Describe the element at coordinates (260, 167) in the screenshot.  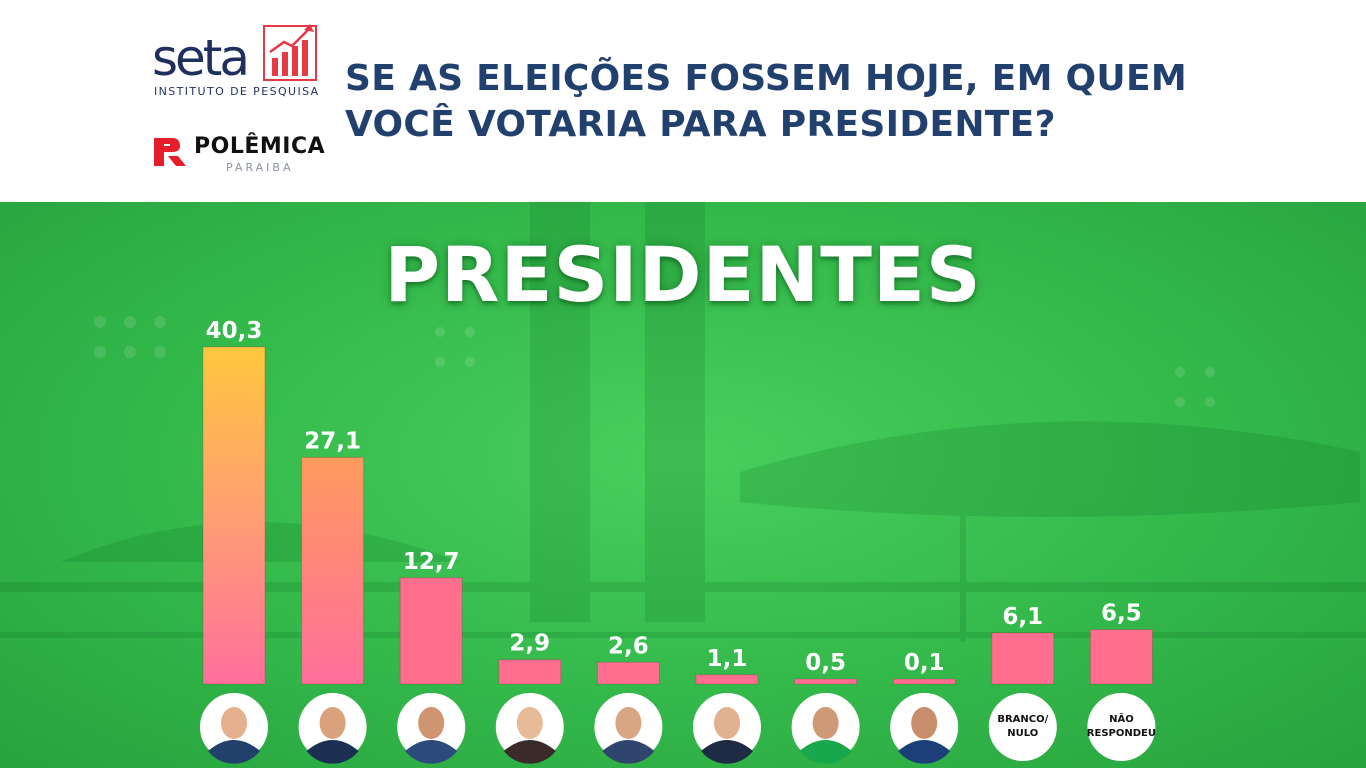
I see `polemica-logo-tagline: PARAIBA` at that location.